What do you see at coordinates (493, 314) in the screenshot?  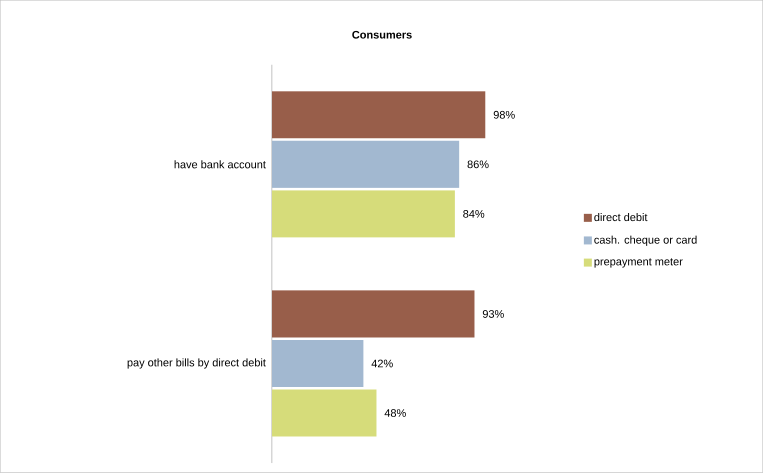 I see `data-label: 93%` at bounding box center [493, 314].